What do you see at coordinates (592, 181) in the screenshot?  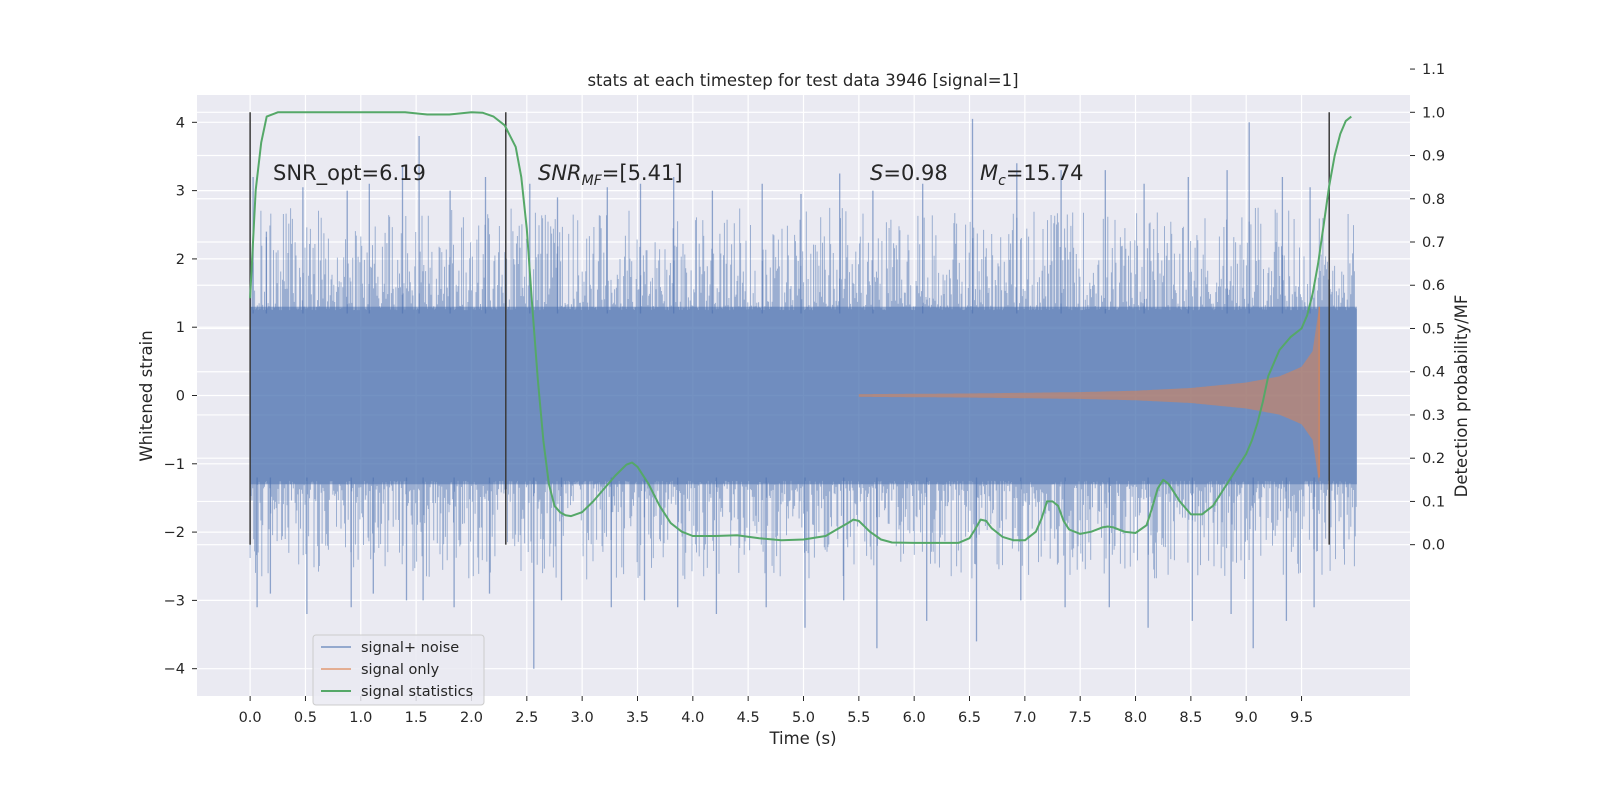 I see `snr-mf-subscript: MF` at bounding box center [592, 181].